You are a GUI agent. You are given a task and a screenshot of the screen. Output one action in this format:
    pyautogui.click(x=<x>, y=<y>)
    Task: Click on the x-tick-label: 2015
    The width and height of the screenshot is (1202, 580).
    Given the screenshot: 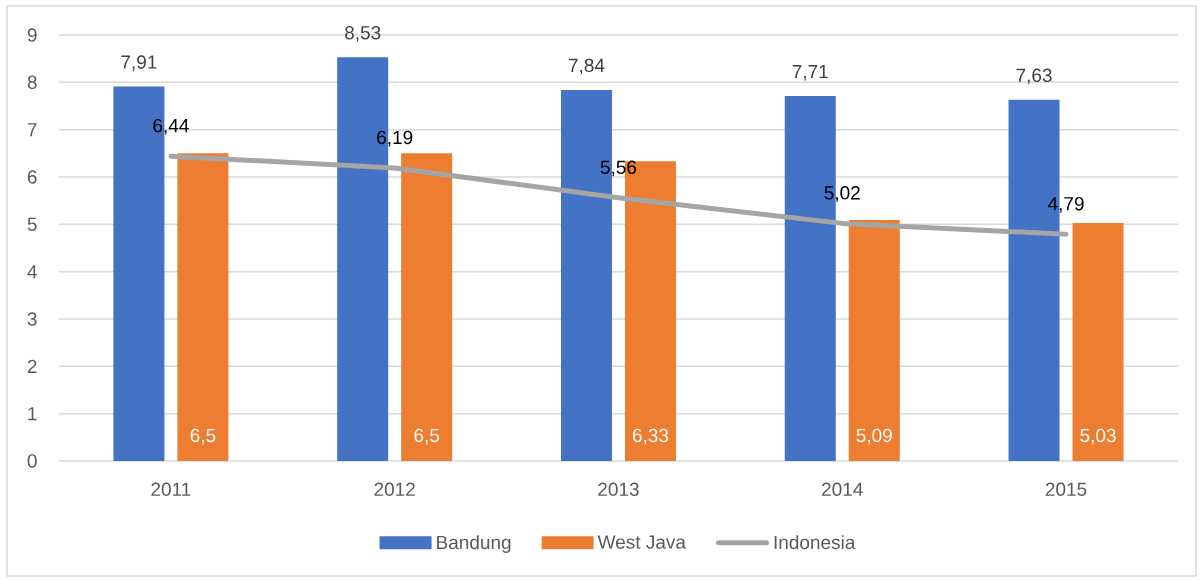 What is the action you would take?
    pyautogui.click(x=1066, y=489)
    